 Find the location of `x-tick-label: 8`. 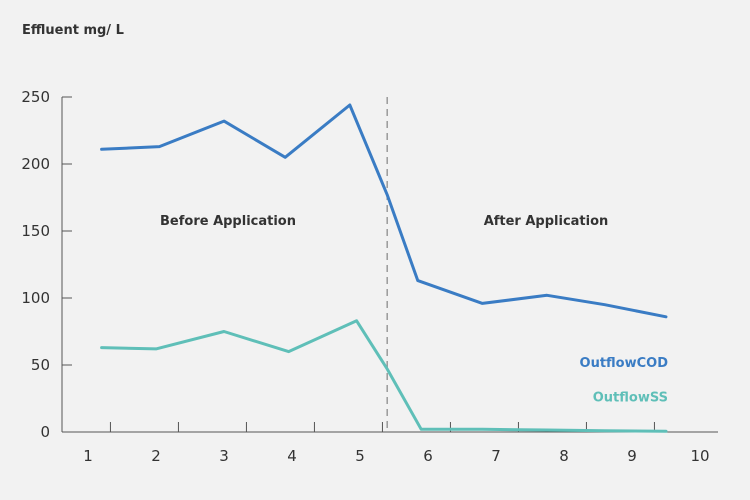

x-tick-label: 8 is located at coordinates (564, 456).